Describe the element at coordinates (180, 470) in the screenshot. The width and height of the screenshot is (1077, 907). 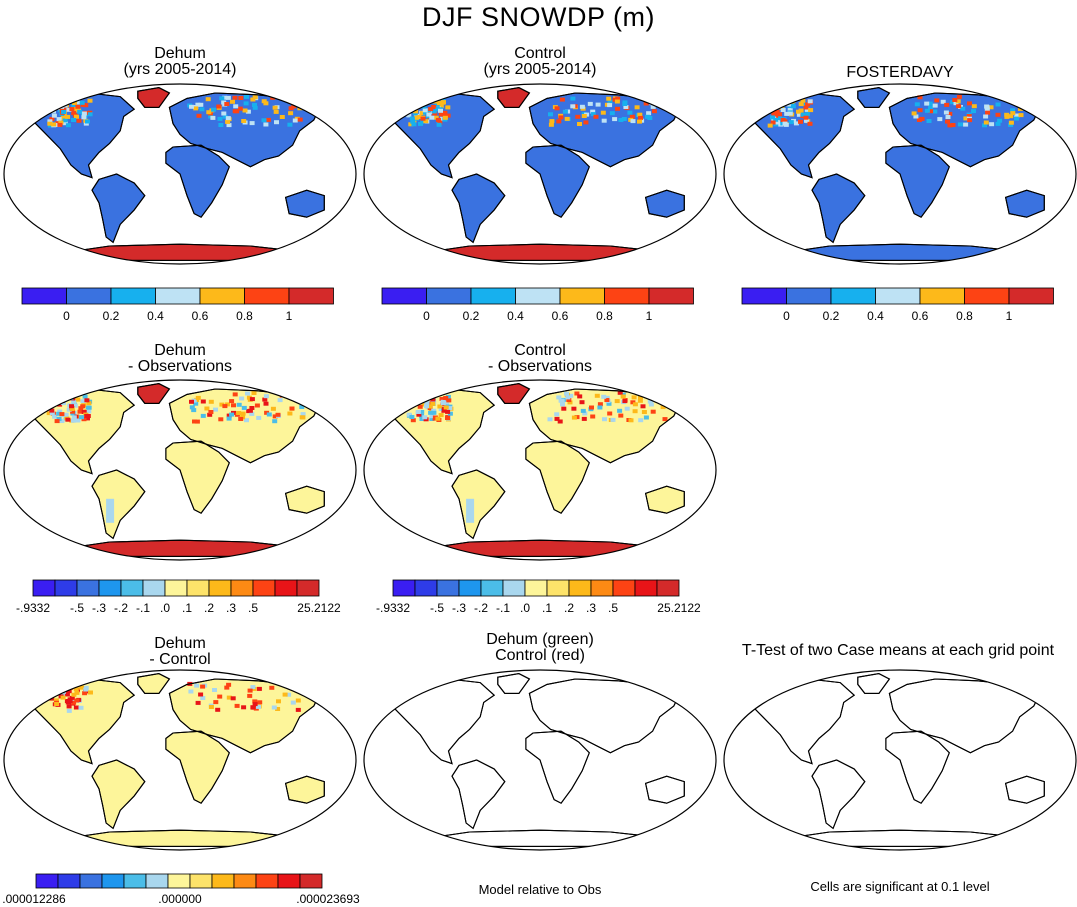
I see `map-dehum-obs` at that location.